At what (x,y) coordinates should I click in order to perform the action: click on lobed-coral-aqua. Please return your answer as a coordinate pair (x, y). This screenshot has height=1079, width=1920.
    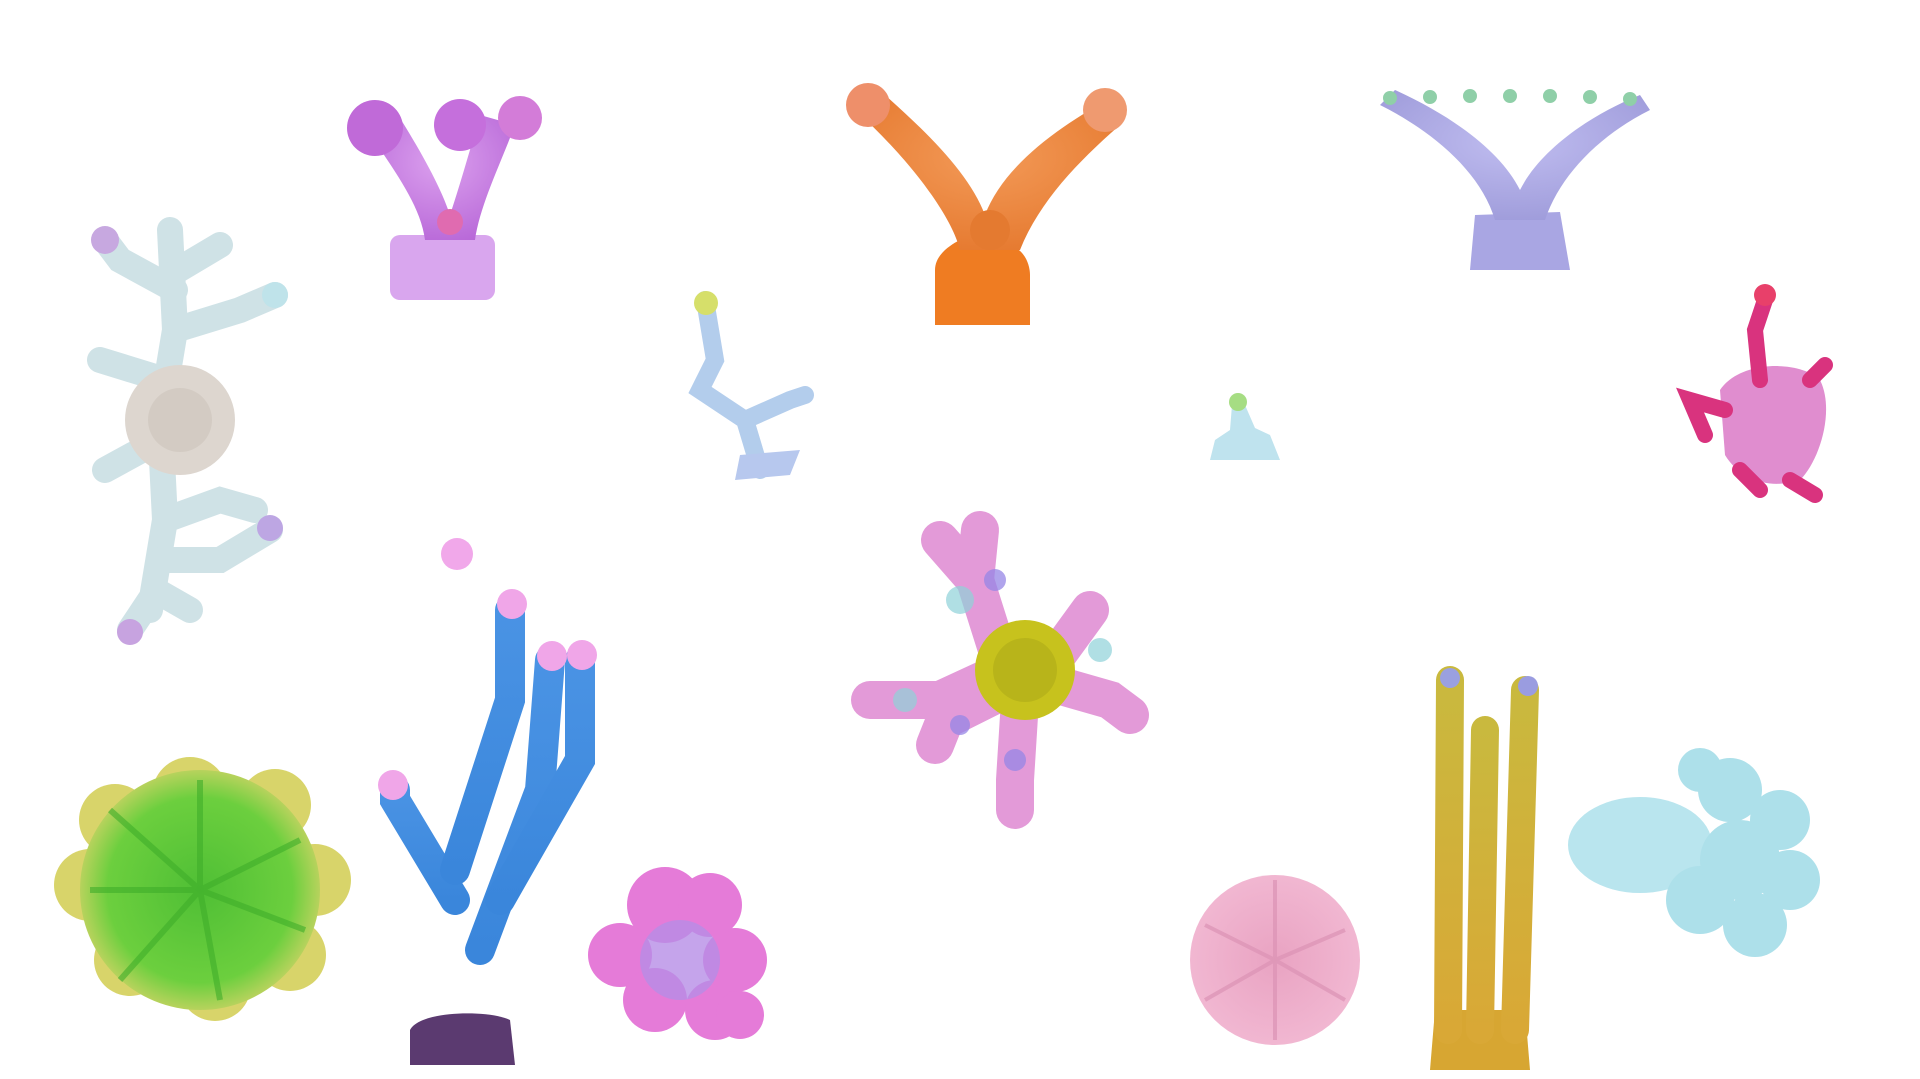
    Looking at the image, I should click on (1694, 852).